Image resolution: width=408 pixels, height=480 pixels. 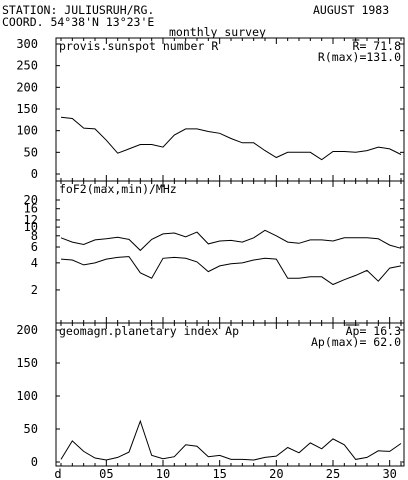 I want to click on month-label: AUGUST 1983, so click(x=351, y=10).